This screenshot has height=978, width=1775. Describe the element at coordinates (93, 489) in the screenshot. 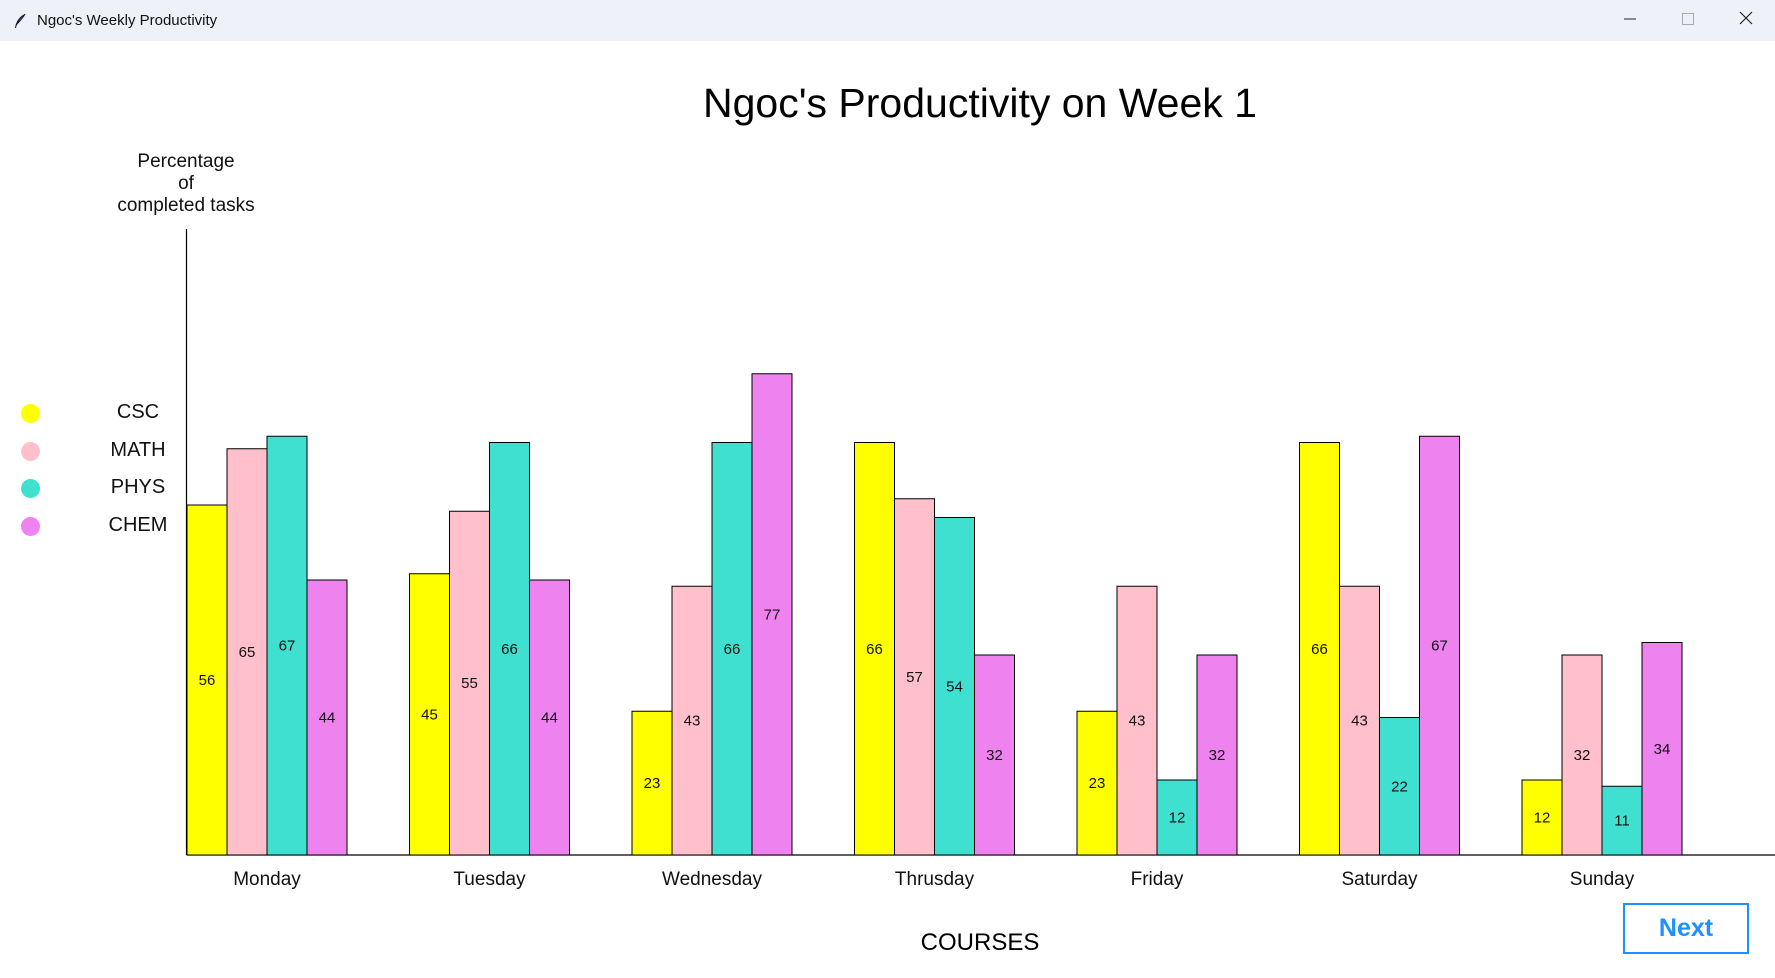

I see `legend-item-phys: PHYS` at that location.